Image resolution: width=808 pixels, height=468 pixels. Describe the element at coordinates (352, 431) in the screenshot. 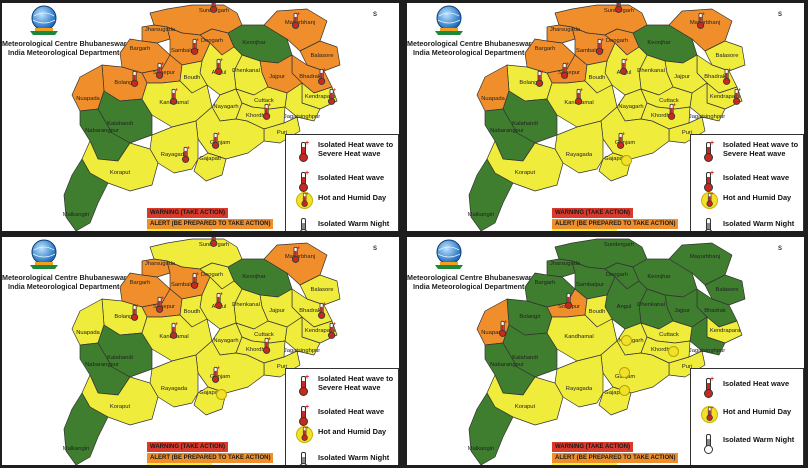

I see `legend-label: Hot and Humid Day` at that location.